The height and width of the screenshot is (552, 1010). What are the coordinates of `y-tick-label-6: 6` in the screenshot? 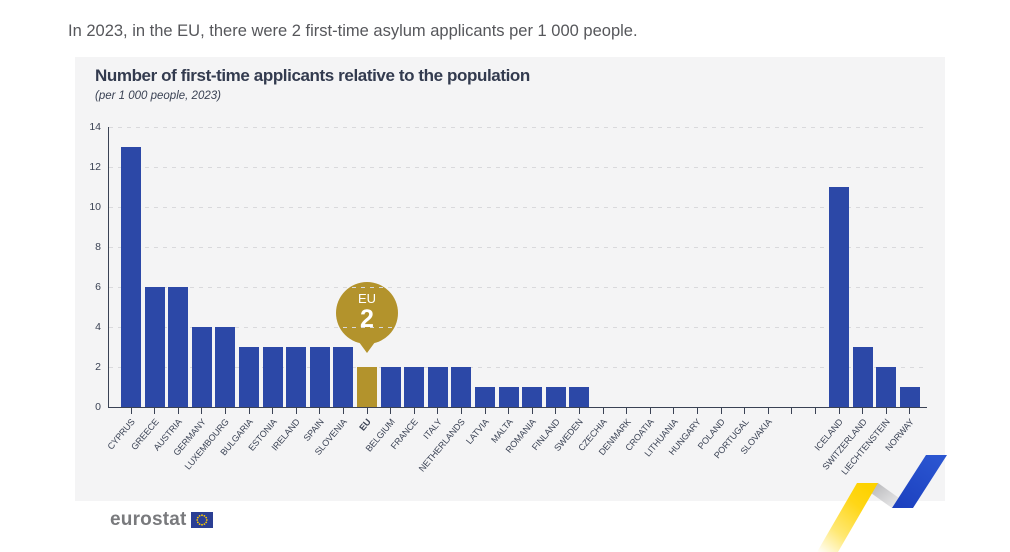 It's located at (98, 287).